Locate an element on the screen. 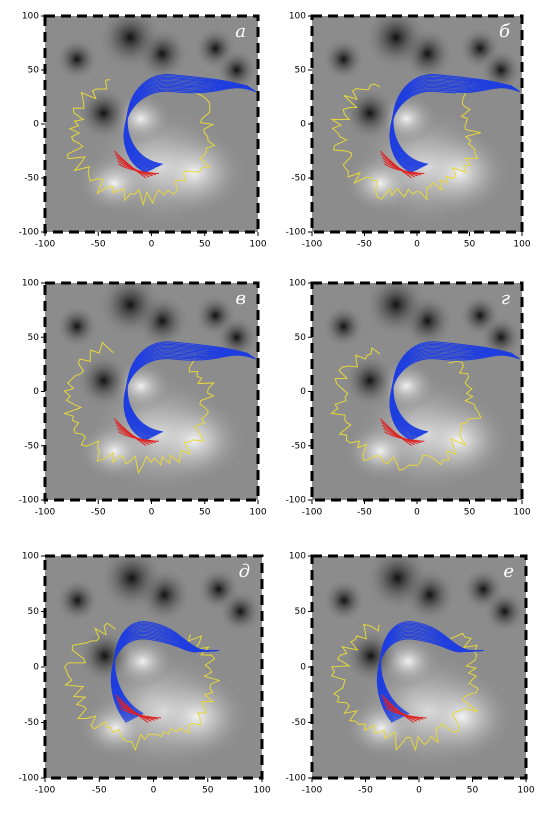  panel: е -100 -50 0 50 100 -100 -50 0 50 100 is located at coordinates (410, 674).